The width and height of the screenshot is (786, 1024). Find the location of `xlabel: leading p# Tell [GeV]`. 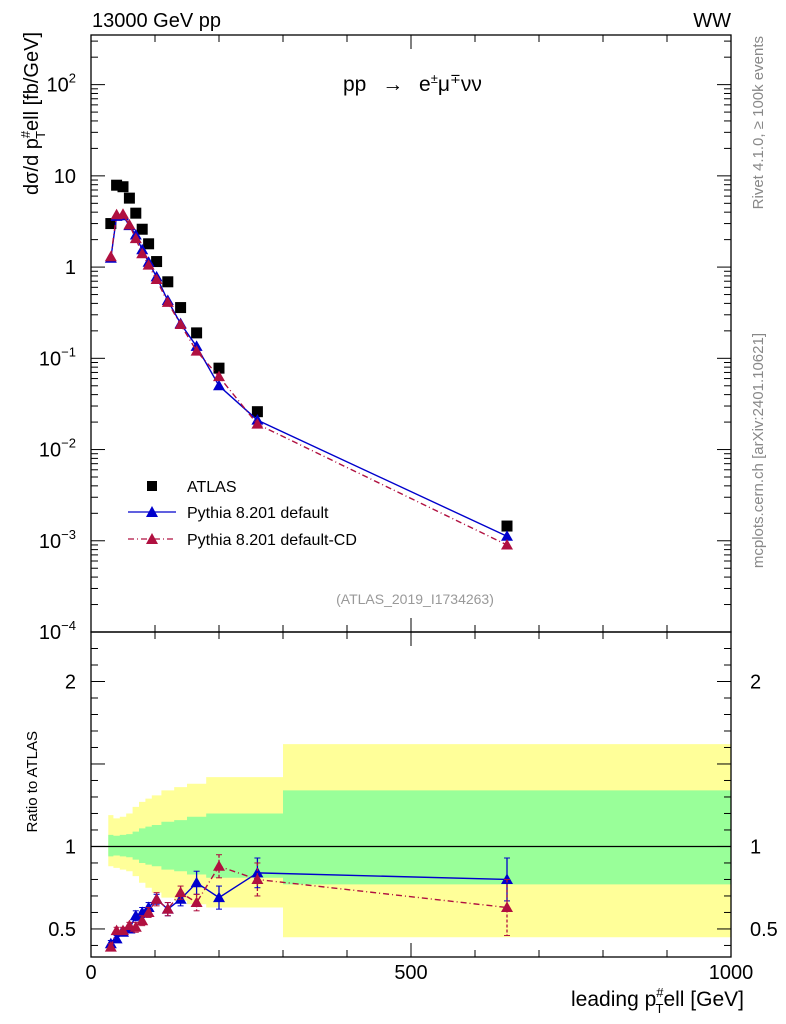

xlabel: leading p# Tell [GeV] is located at coordinates (657, 1000).